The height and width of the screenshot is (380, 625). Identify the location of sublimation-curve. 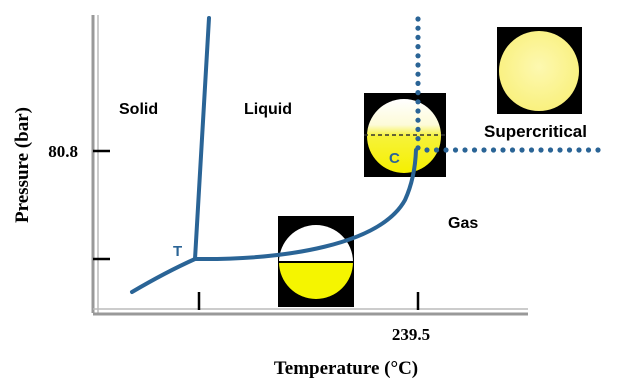
(163, 275).